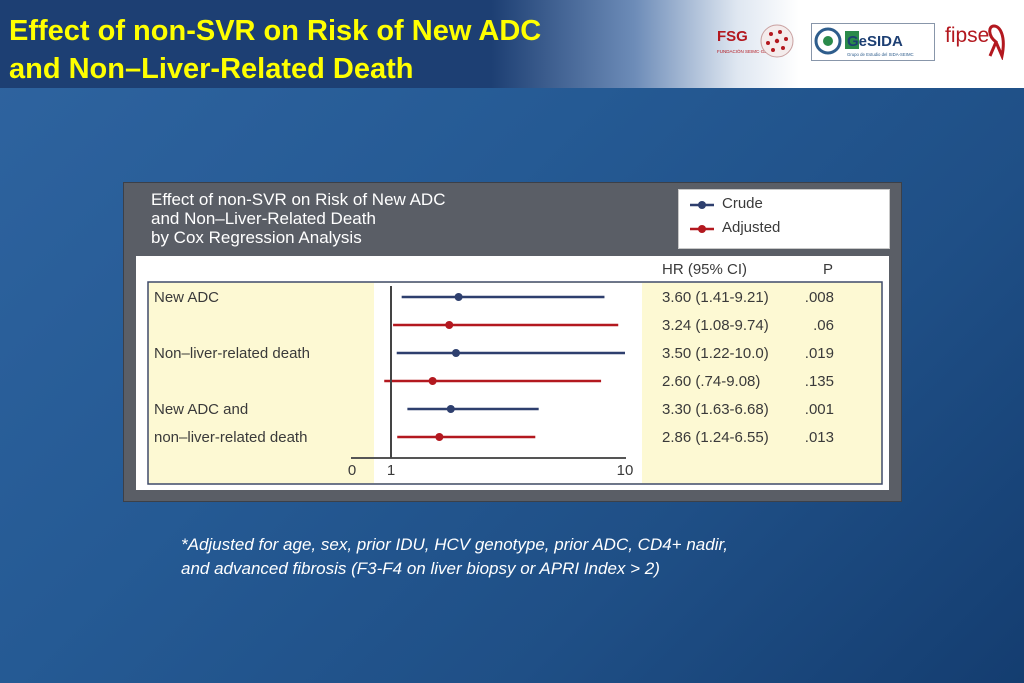 Image resolution: width=1024 pixels, height=683 pixels. Describe the element at coordinates (230, 437) in the screenshot. I see `row-label: non–liver-related death` at that location.